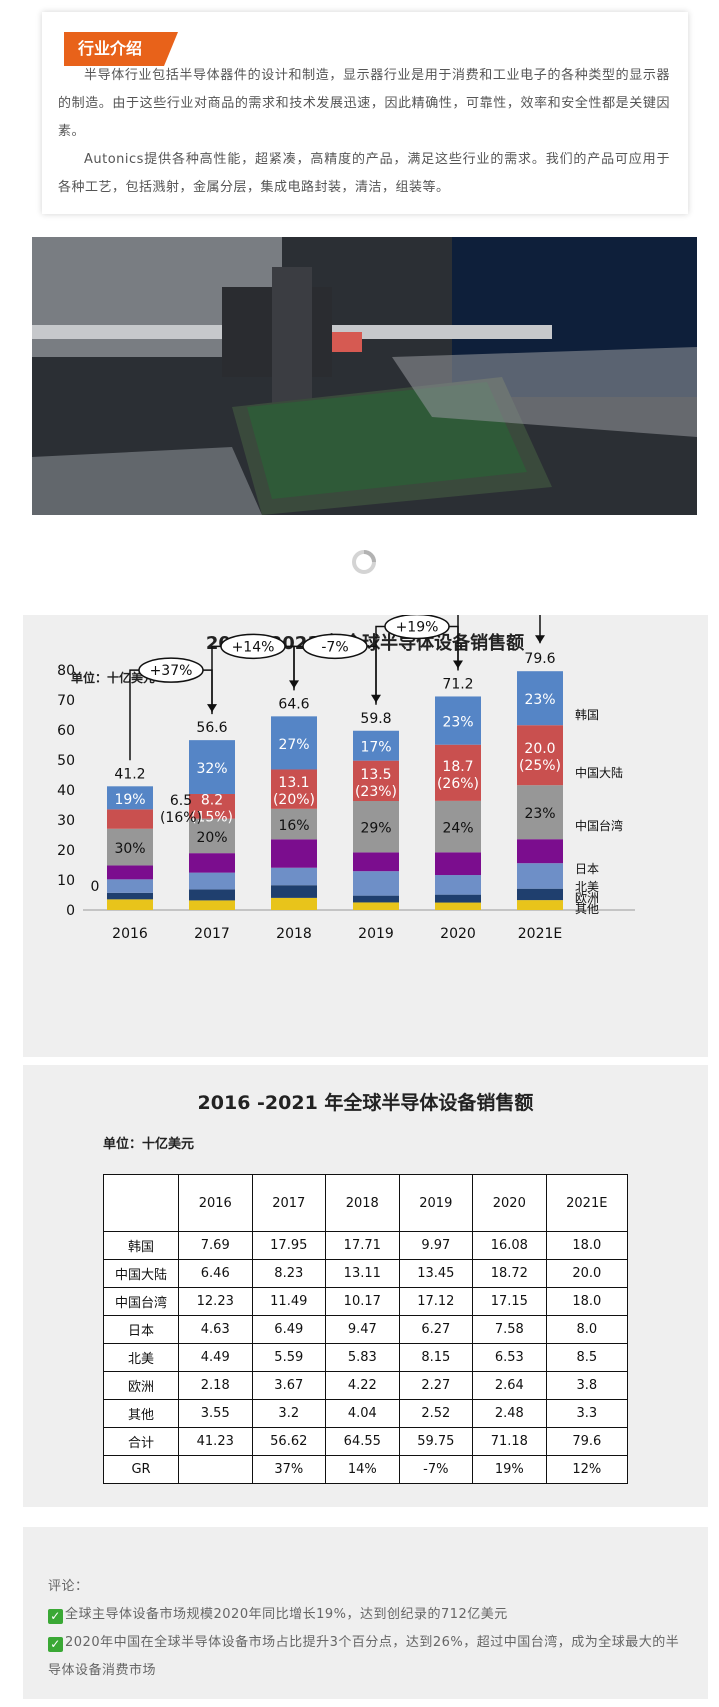 The image size is (719, 1707). I want to click on intro-card: 行业介绍, so click(365, 113).